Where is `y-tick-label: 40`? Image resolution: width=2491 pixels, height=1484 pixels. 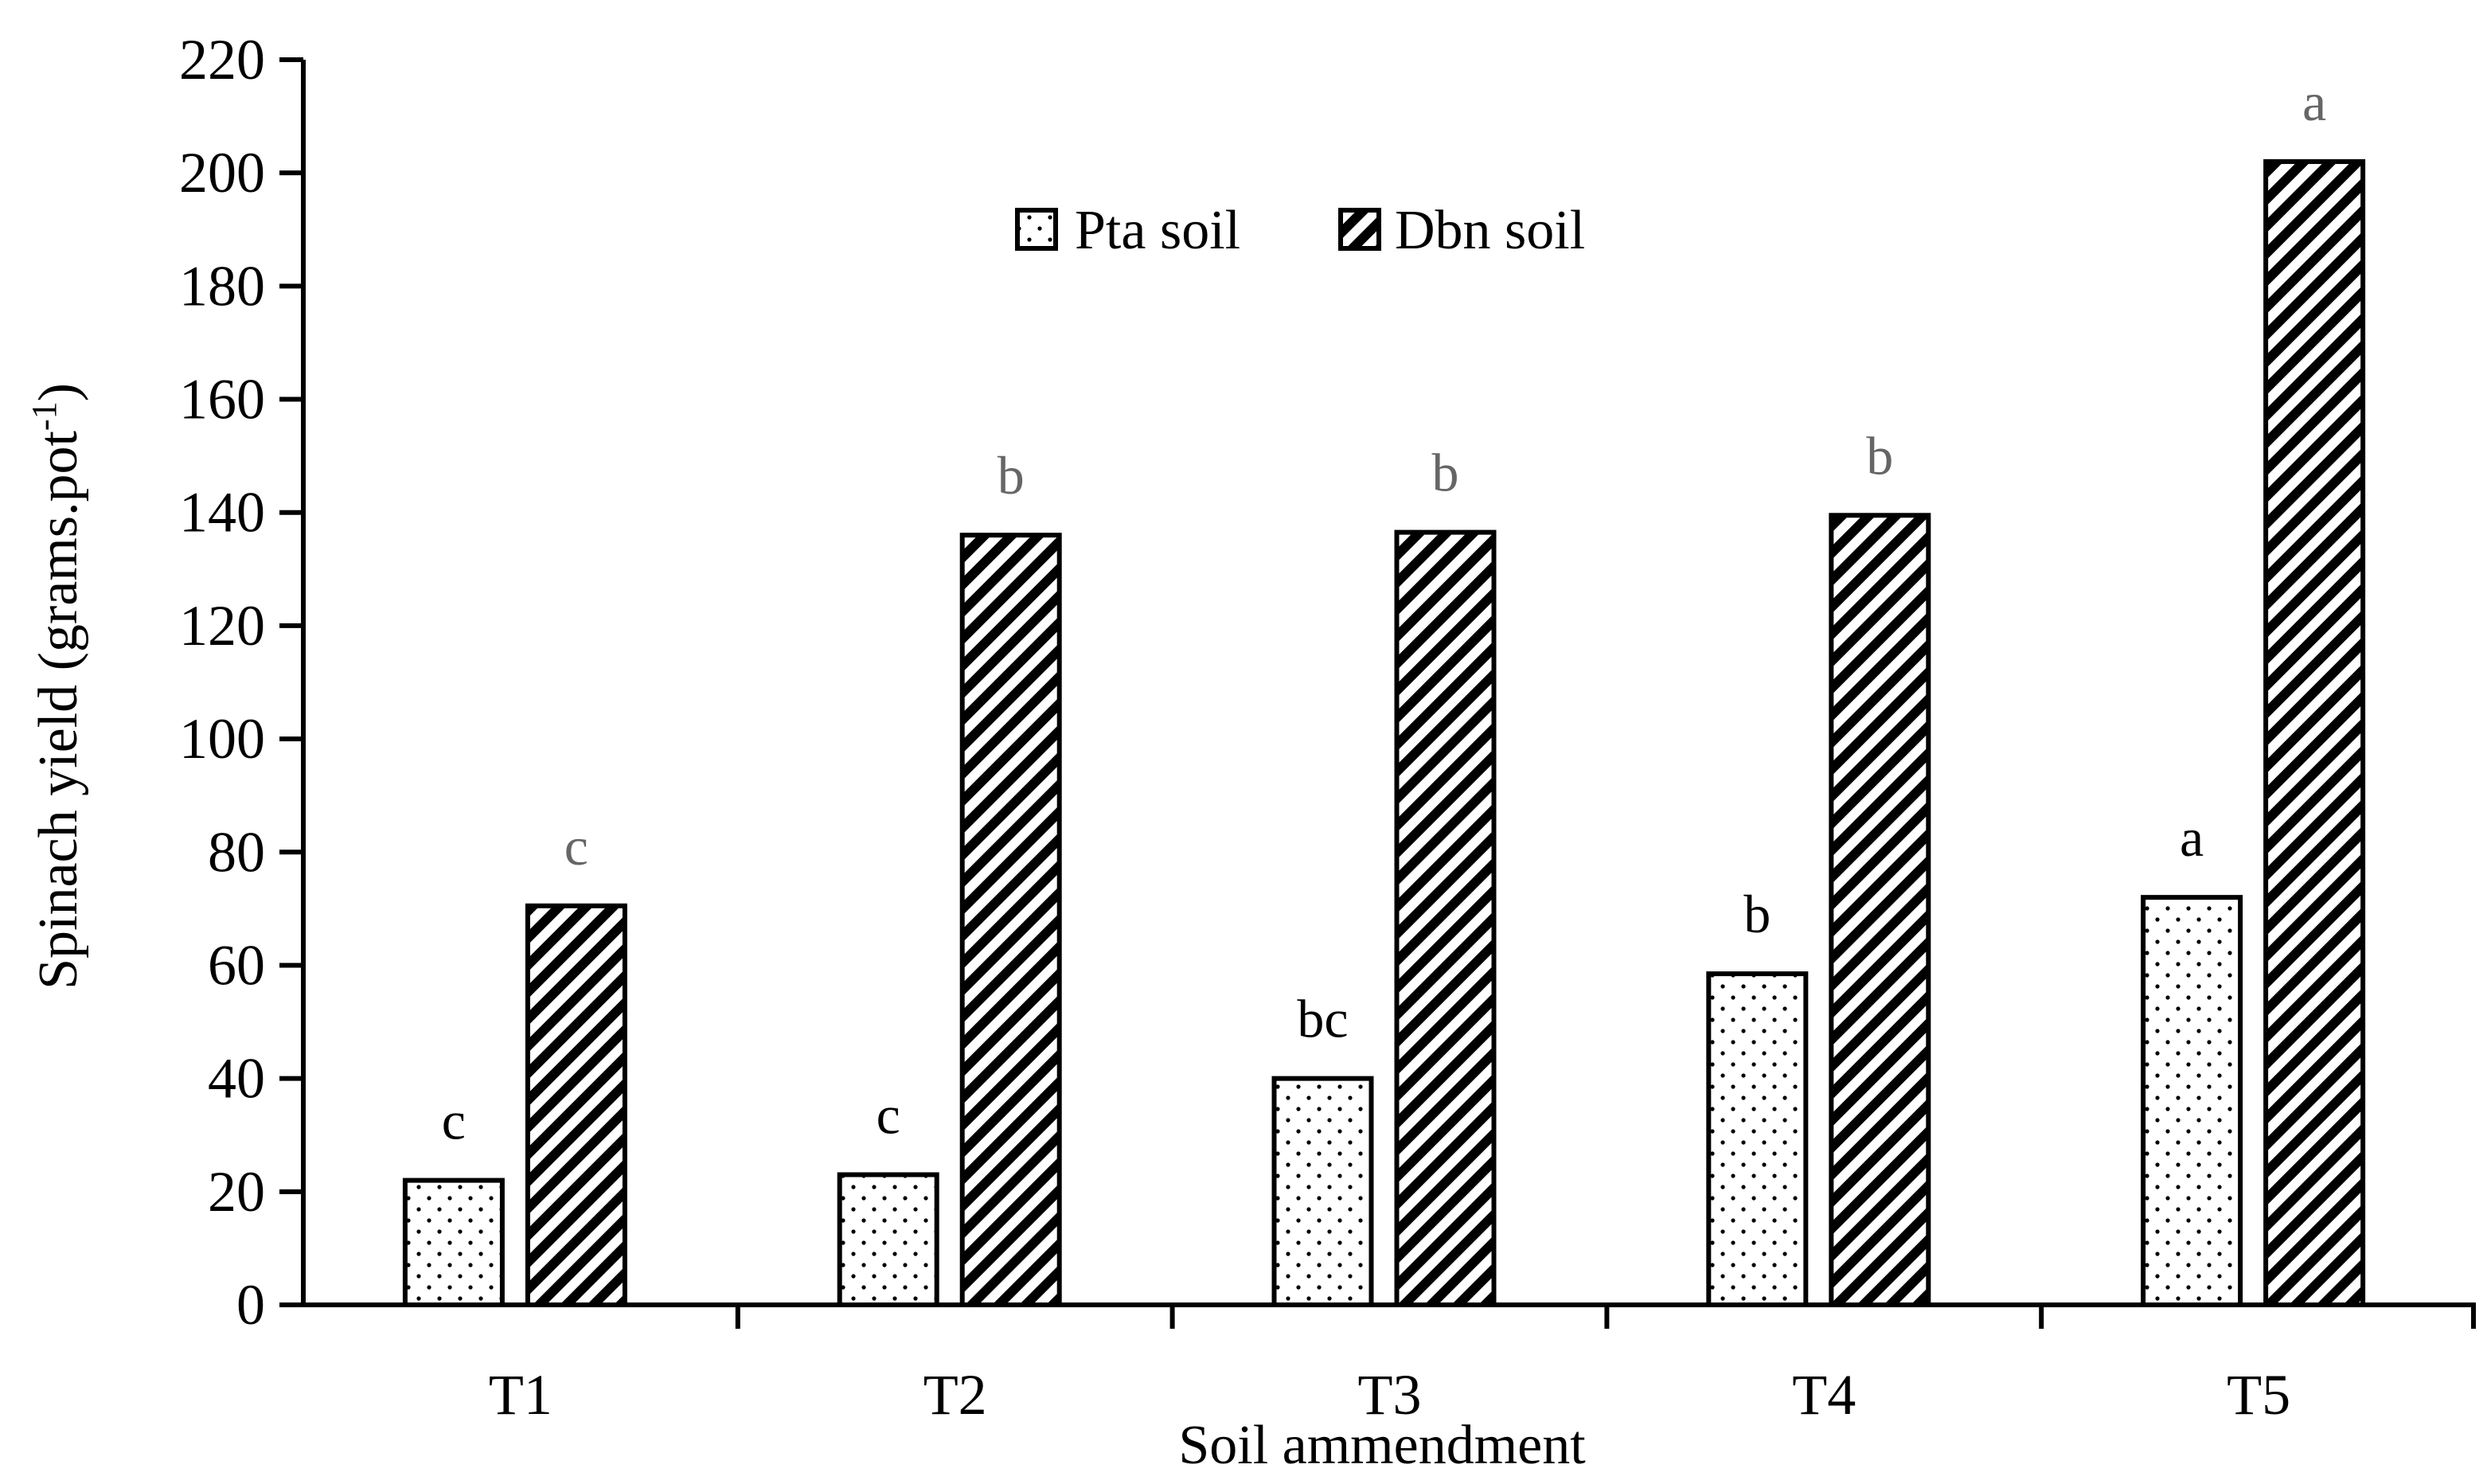 y-tick-label: 40 is located at coordinates (237, 1079).